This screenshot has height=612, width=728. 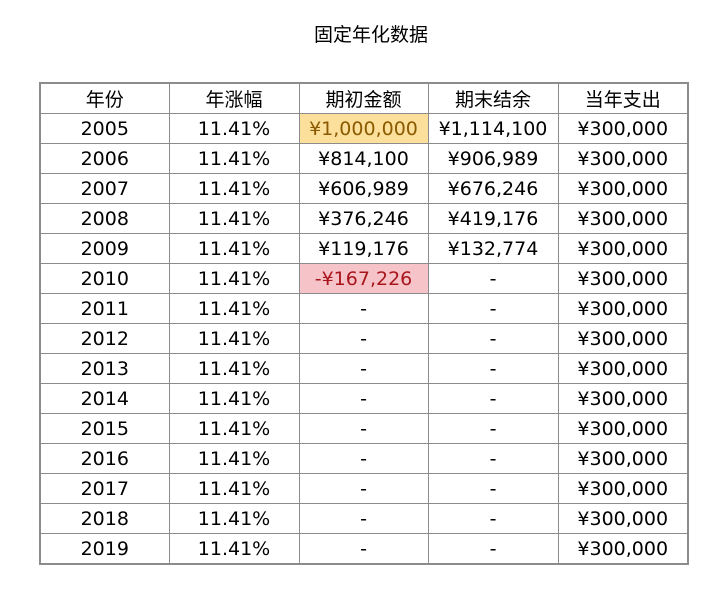 I want to click on cell-year: 2013, so click(x=104, y=368).